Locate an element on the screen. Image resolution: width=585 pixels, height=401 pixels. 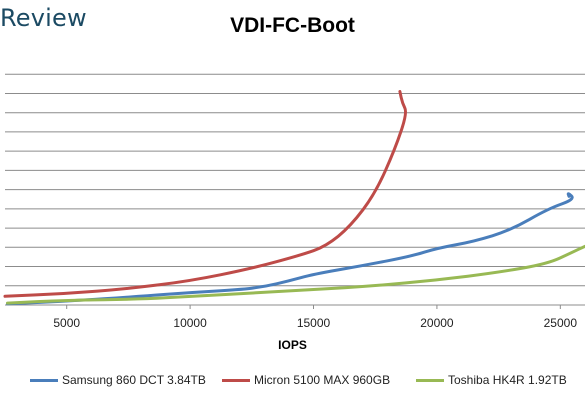
brand-logo-text: Review is located at coordinates (43, 18).